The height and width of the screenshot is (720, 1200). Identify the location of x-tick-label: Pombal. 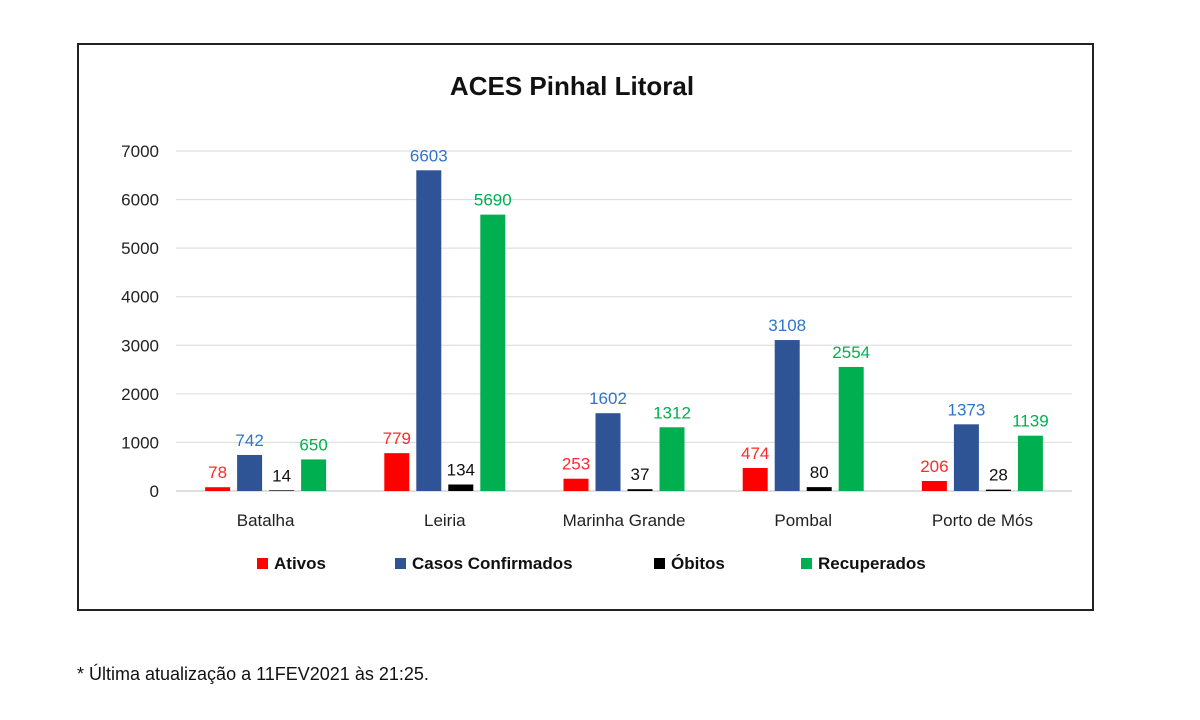
(803, 520).